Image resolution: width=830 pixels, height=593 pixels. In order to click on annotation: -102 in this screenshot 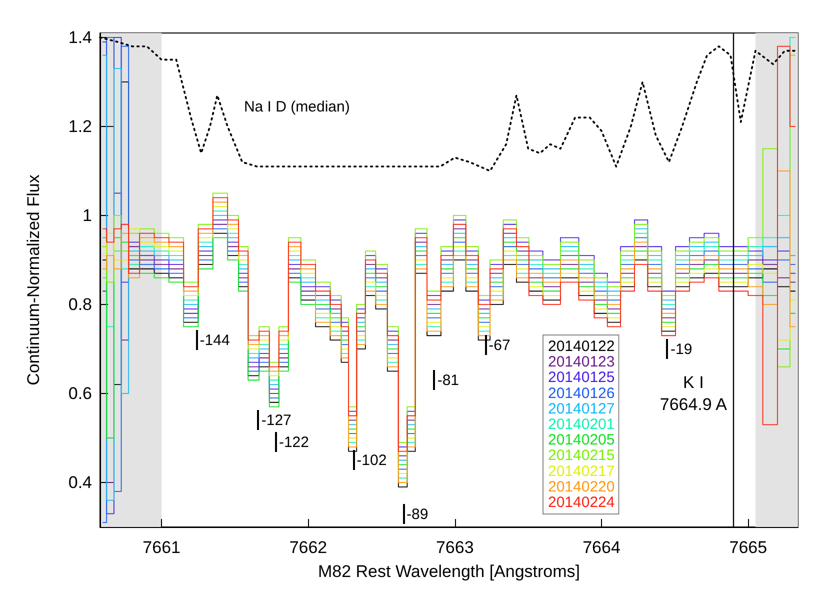, I will do `click(371, 461)`.